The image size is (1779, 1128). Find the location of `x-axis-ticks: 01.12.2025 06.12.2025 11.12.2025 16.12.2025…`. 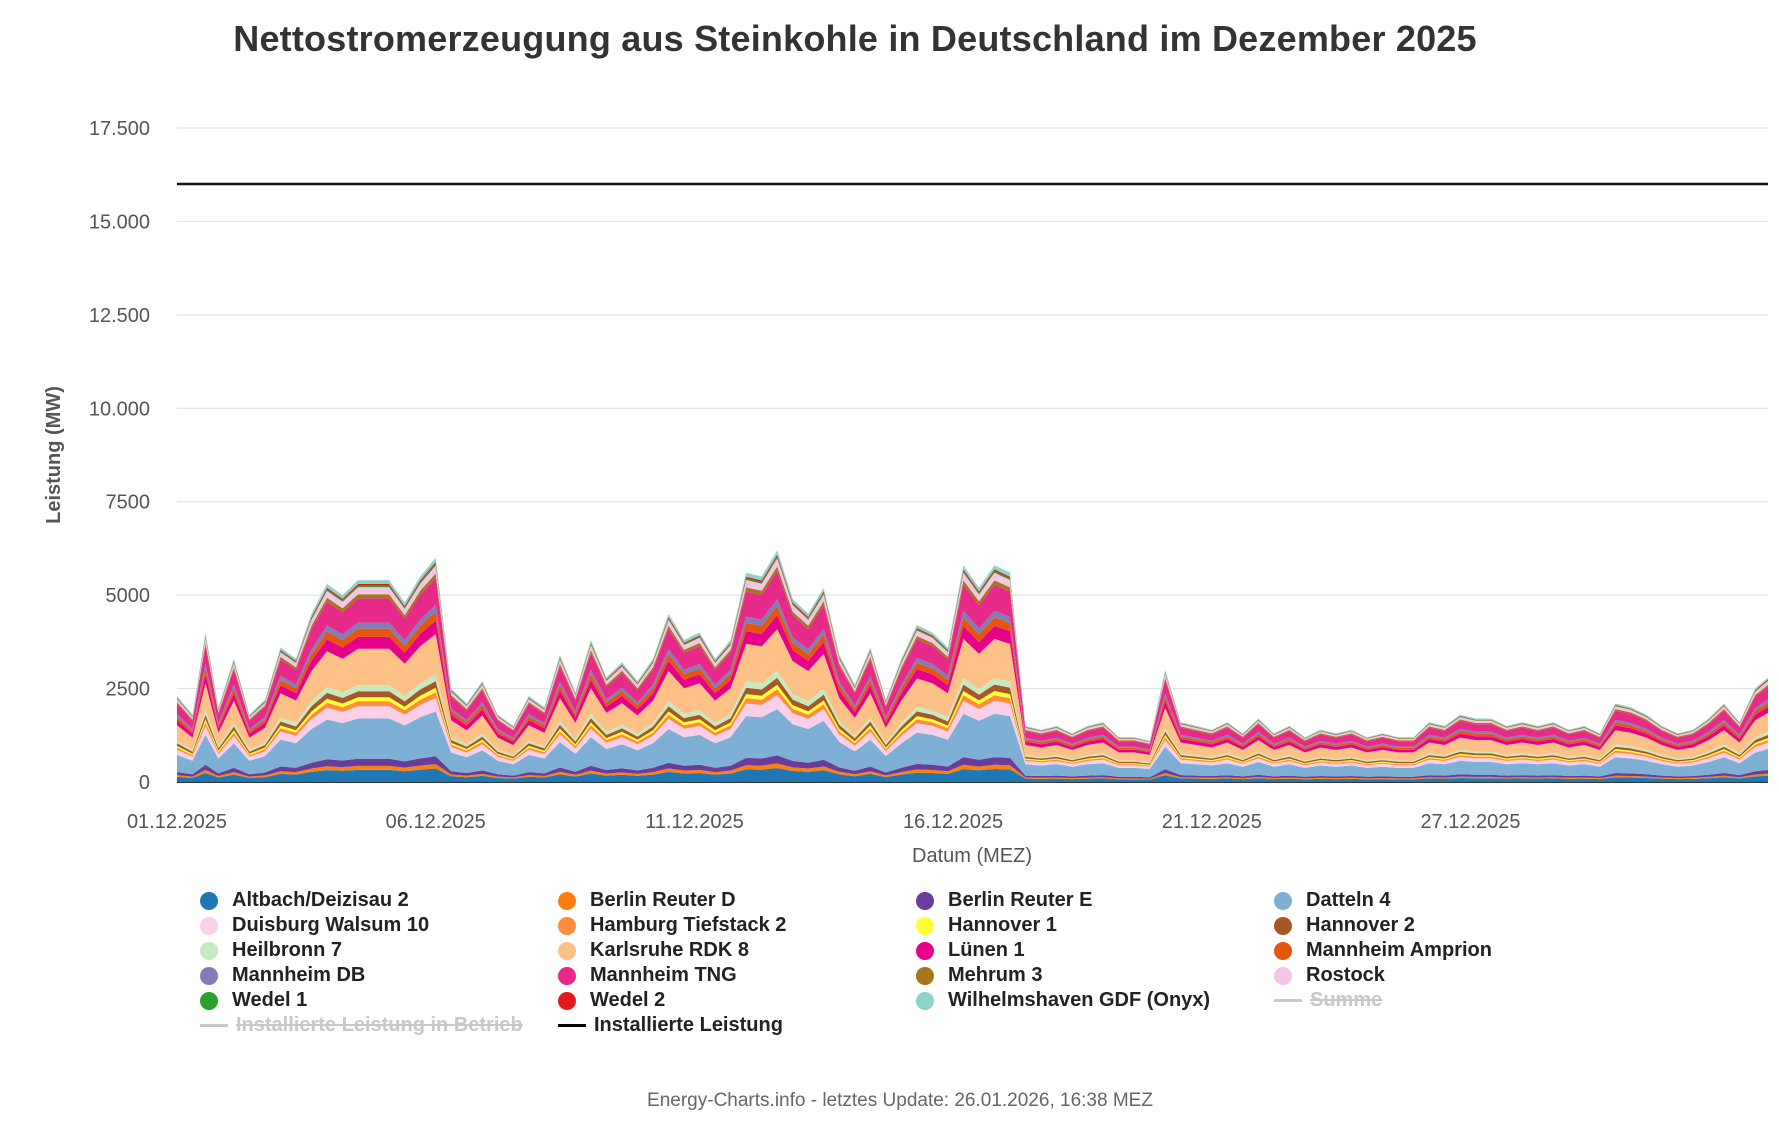

x-axis-ticks: 01.12.2025 06.12.2025 11.12.2025 16.12.2025… is located at coordinates (824, 822).